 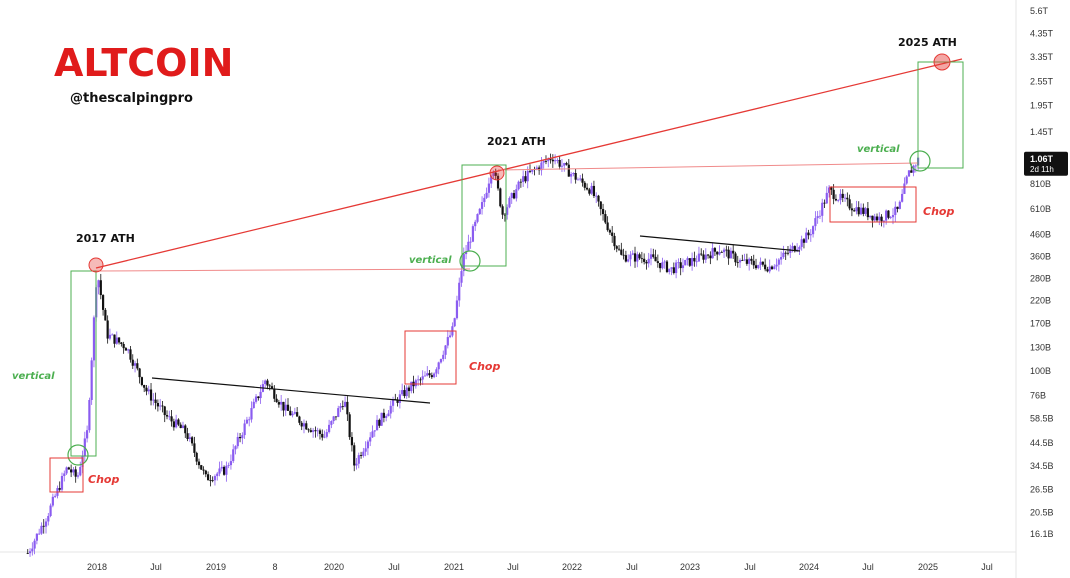 I want to click on label-vertical-2024: vertical, so click(x=878, y=149).